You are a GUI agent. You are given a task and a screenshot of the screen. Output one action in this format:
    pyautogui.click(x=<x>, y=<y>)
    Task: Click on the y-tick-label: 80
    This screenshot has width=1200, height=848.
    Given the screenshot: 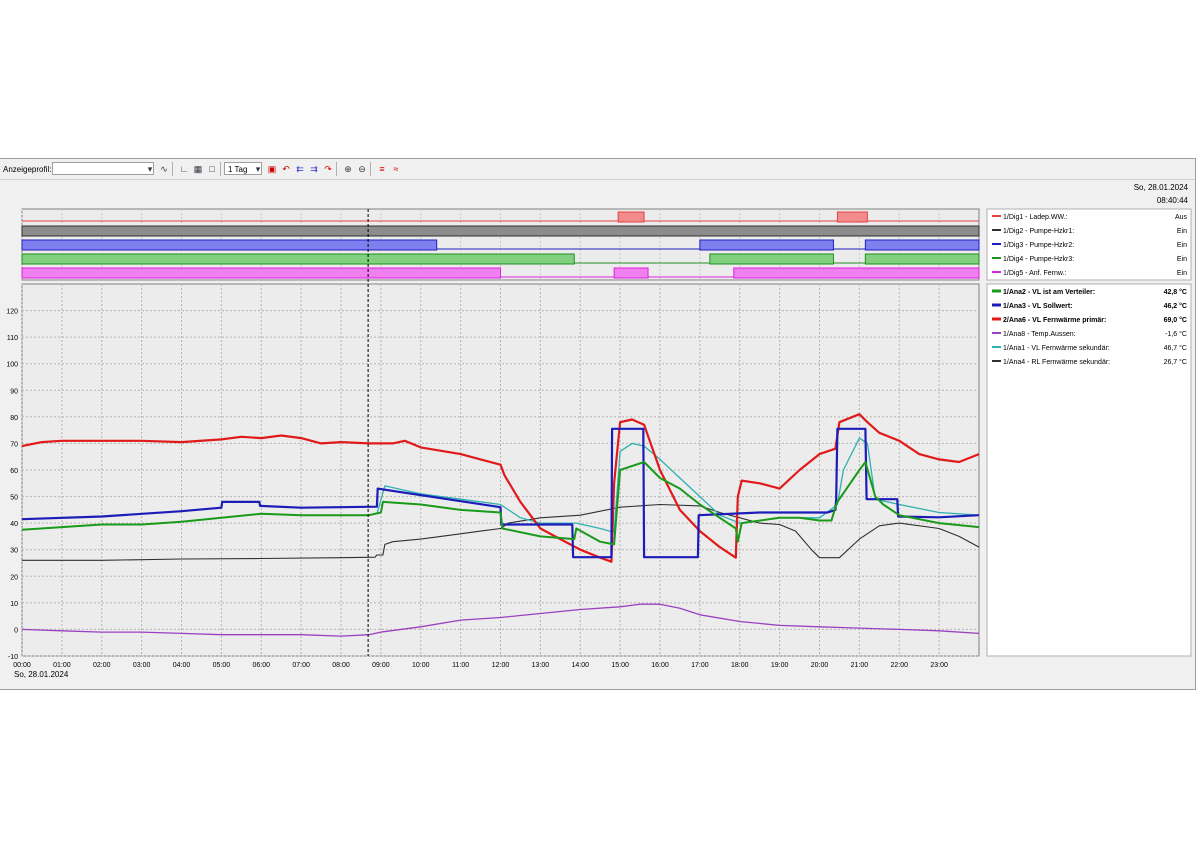 What is the action you would take?
    pyautogui.click(x=14, y=418)
    